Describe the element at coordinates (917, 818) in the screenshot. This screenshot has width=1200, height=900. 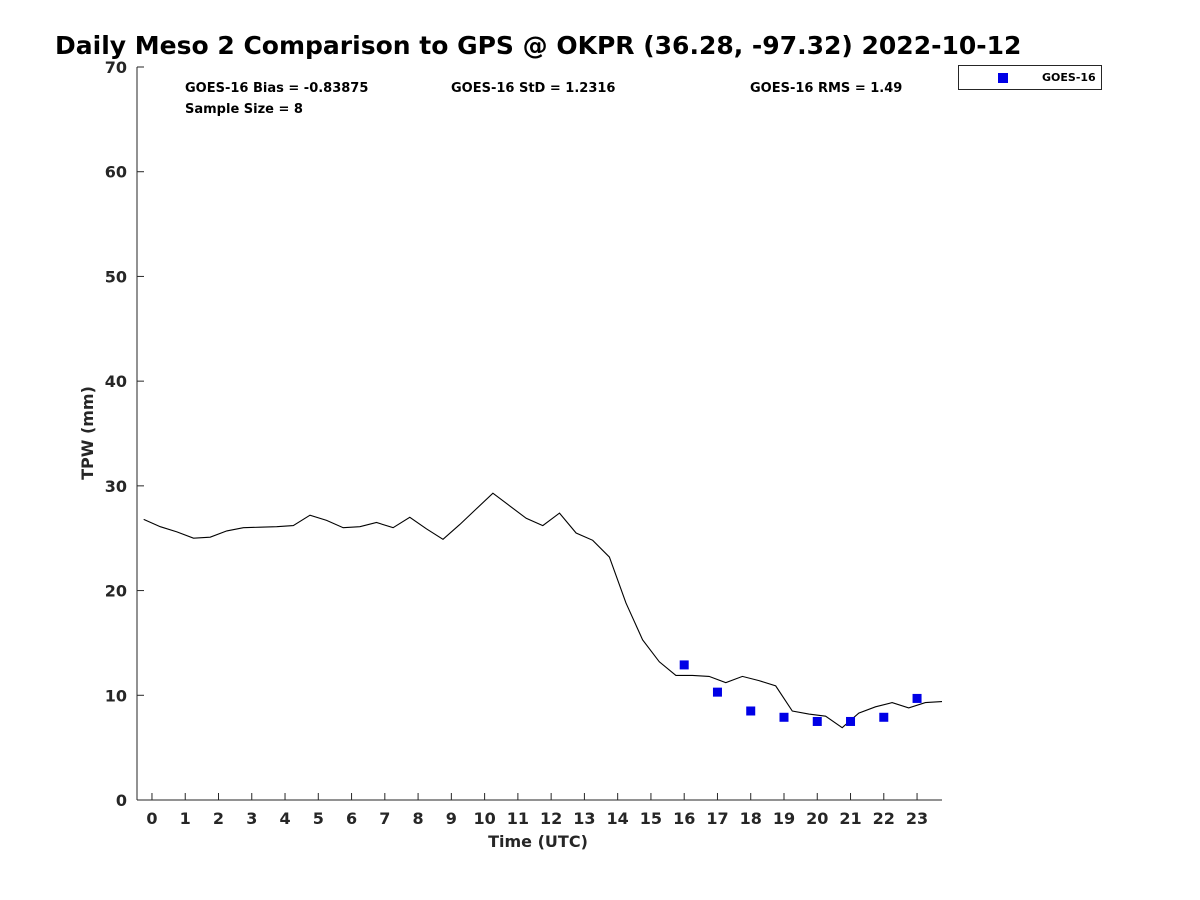
I see `x-tick-label: 23` at that location.